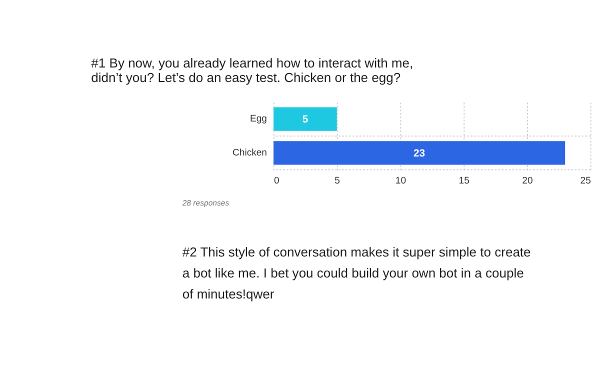  Describe the element at coordinates (400, 180) in the screenshot. I see `x-tick-label: 10` at that location.